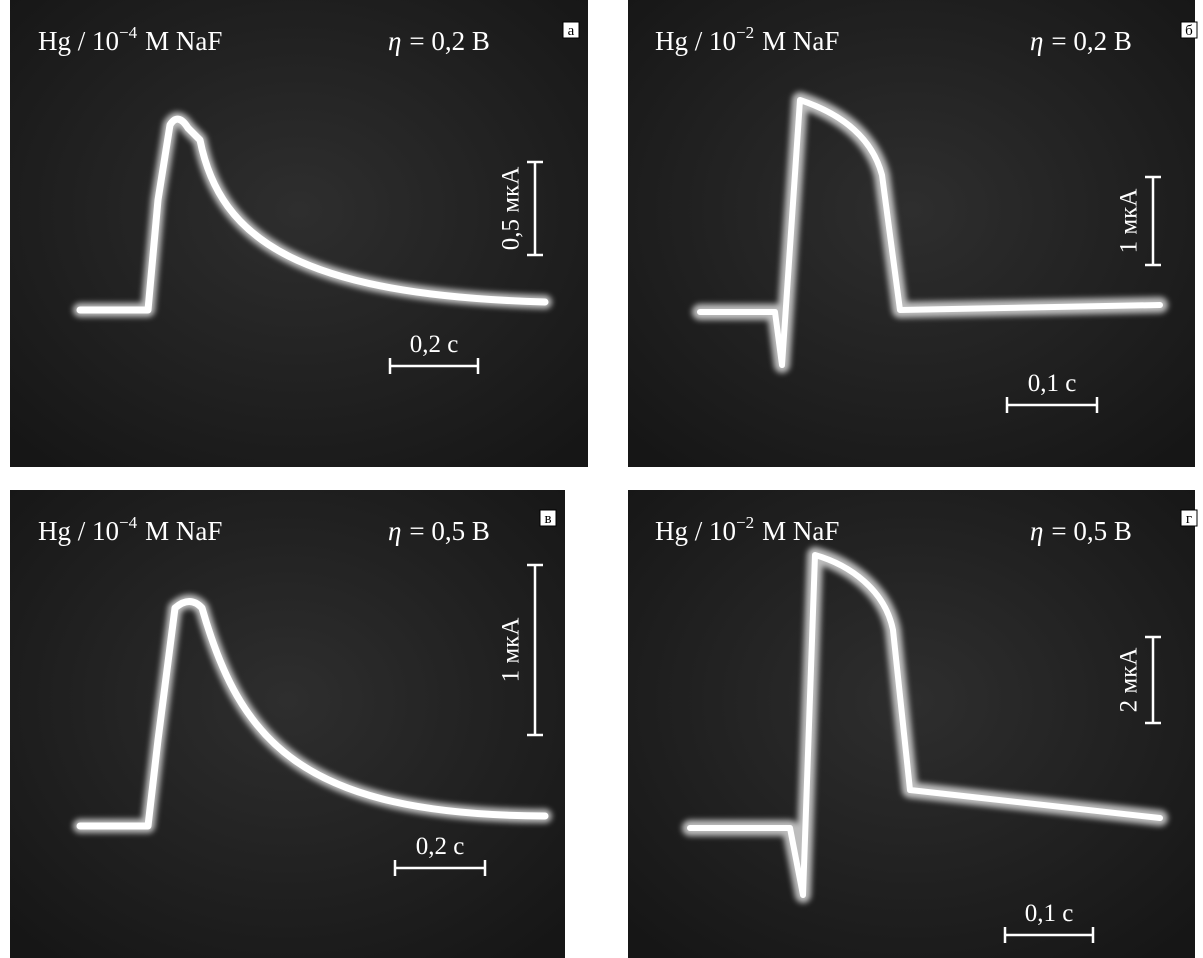 The height and width of the screenshot is (958, 1203). I want to click on current-scale-label: 2 мкА, so click(1129, 680).